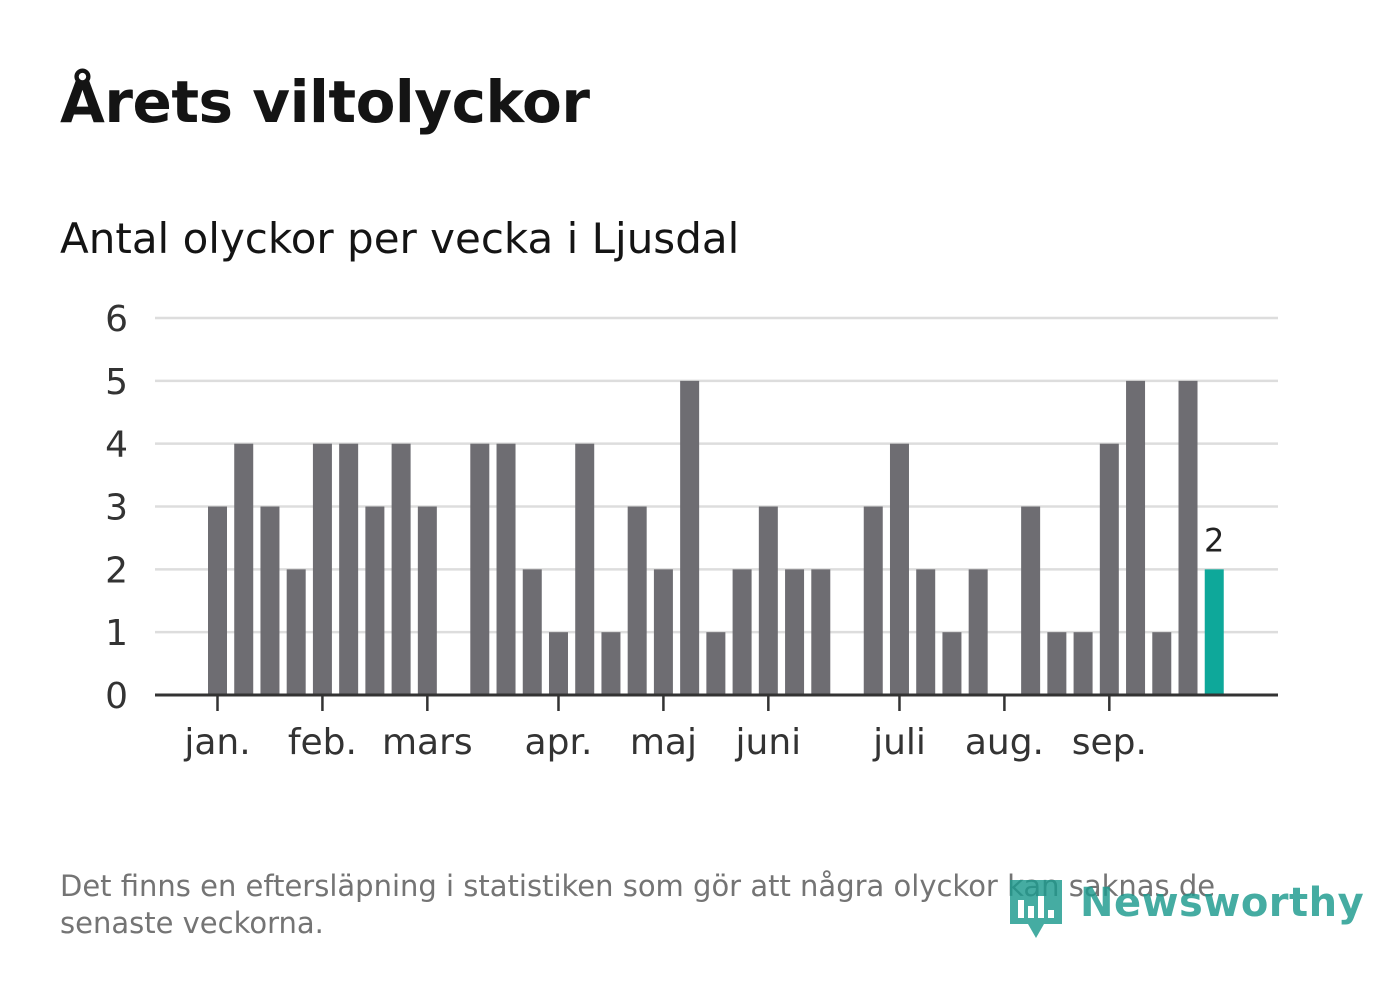 The width and height of the screenshot is (1382, 999). I want to click on chart-subtitle: Antal olyckor per vecka i Ljusdal, so click(400, 238).